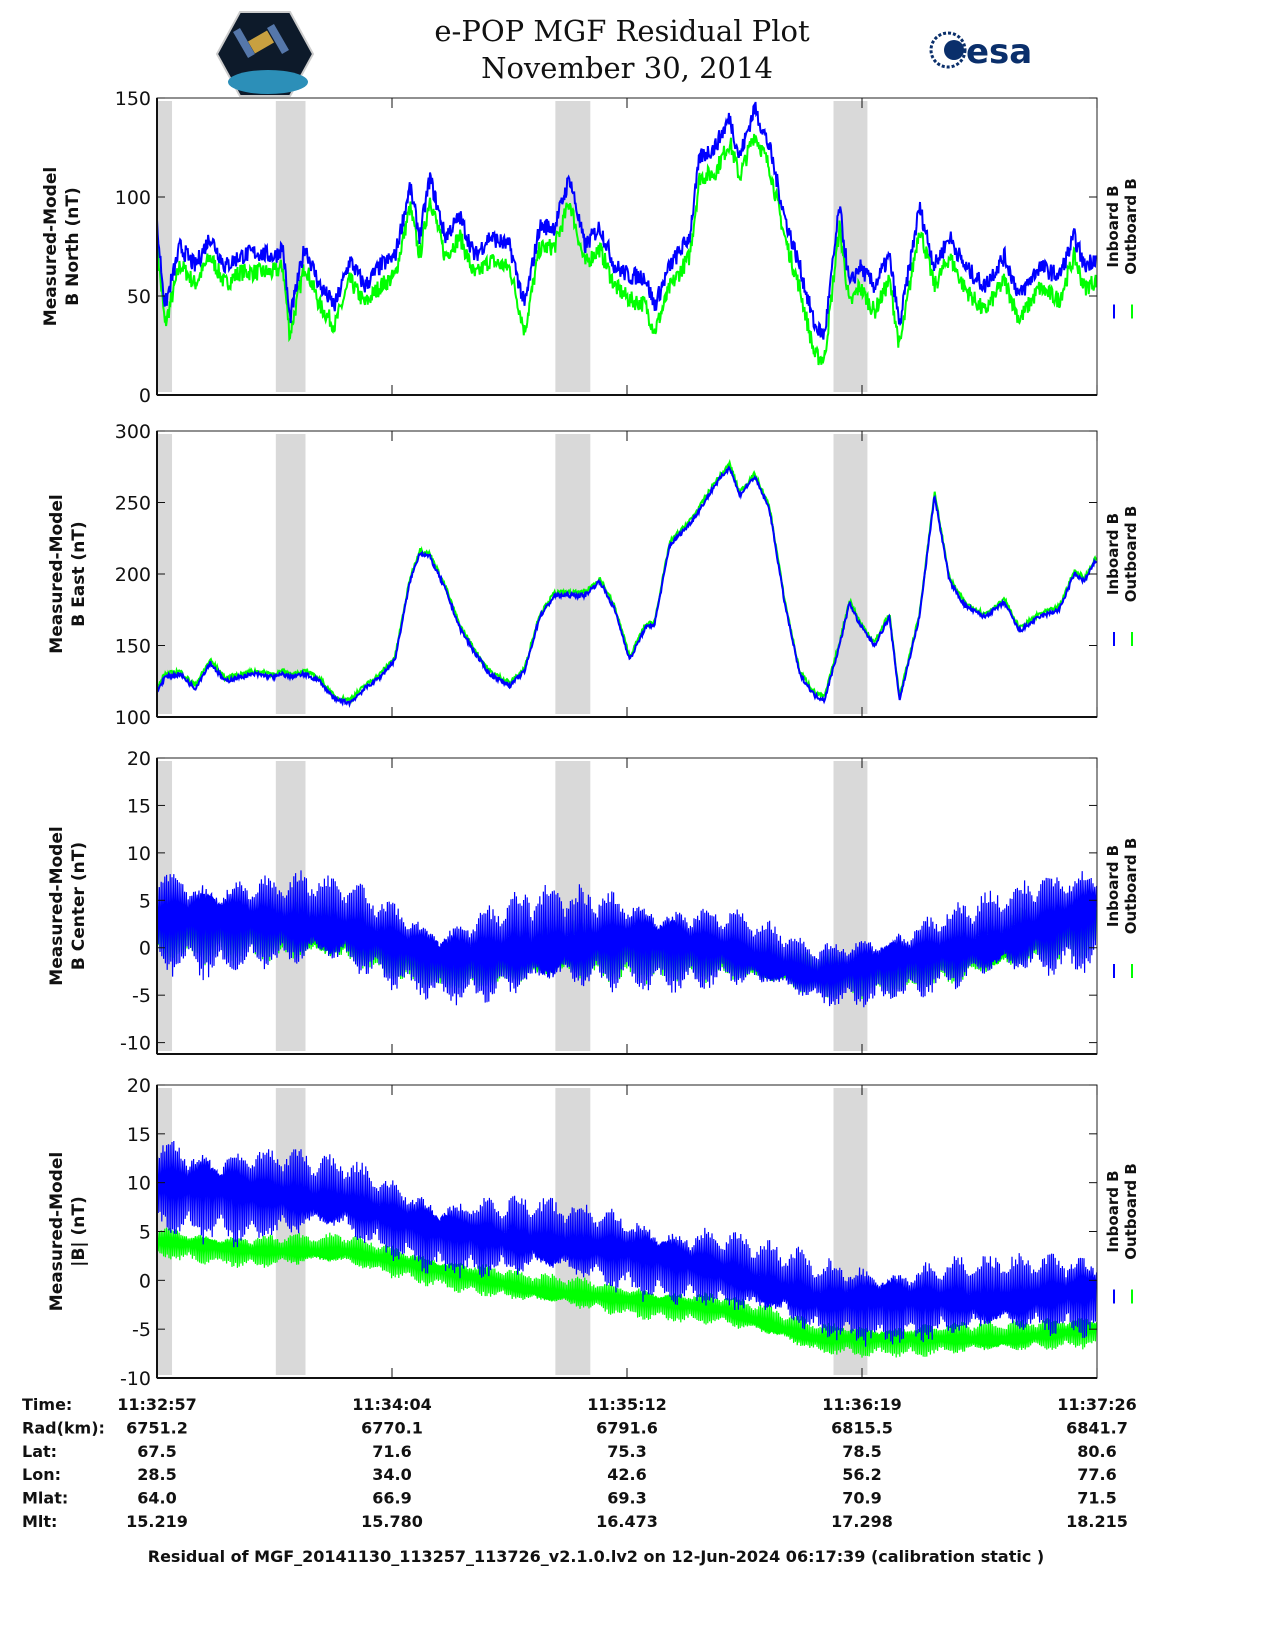 This screenshot has width=1275, height=1650. I want to click on table-cell: 80.6, so click(1096, 1451).